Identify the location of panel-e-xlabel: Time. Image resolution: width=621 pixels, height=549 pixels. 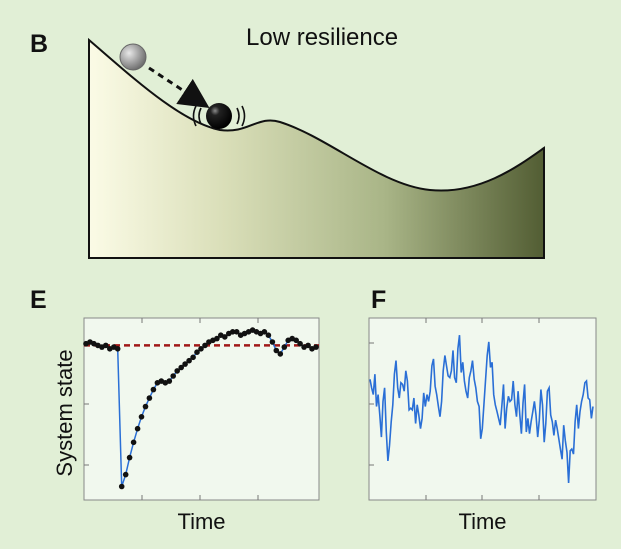
(201, 521).